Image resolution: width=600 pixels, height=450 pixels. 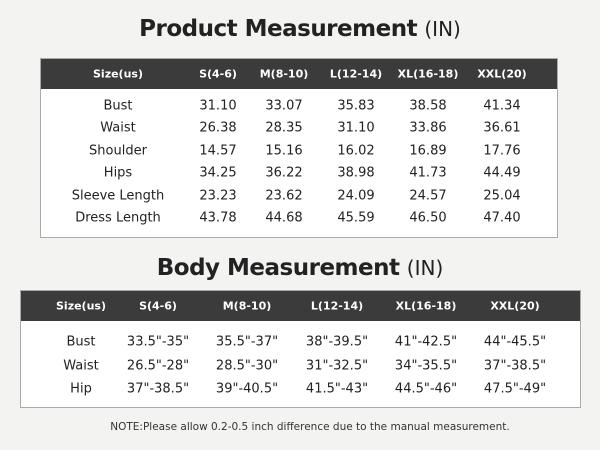 What do you see at coordinates (426, 365) in the screenshot?
I see `value-cell: 34"-35.5"` at bounding box center [426, 365].